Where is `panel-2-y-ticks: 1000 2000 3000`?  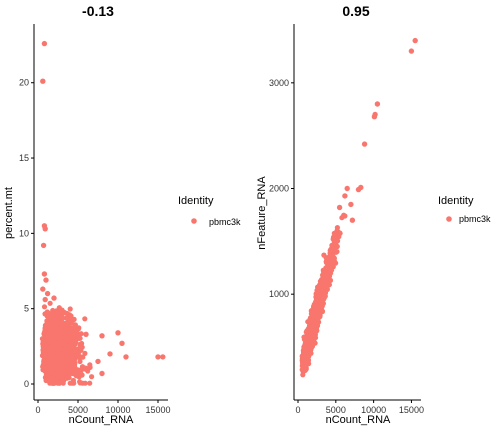
panel-2-y-ticks: 1000 2000 3000 is located at coordinates (281, 188).